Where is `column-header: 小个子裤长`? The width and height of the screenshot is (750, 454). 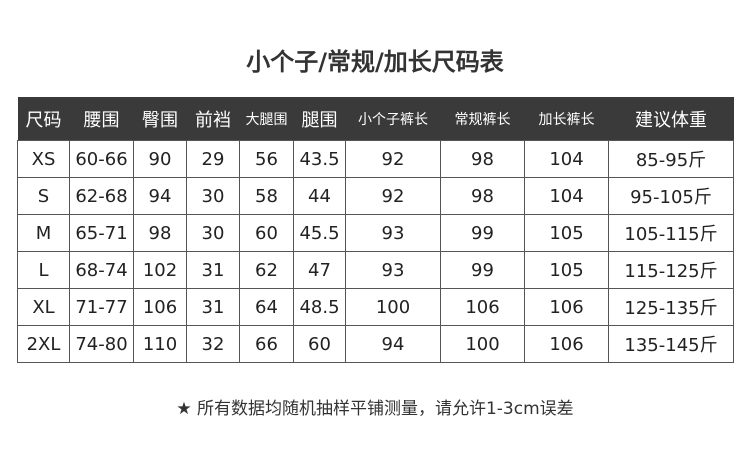 column-header: 小个子裤长 is located at coordinates (393, 119).